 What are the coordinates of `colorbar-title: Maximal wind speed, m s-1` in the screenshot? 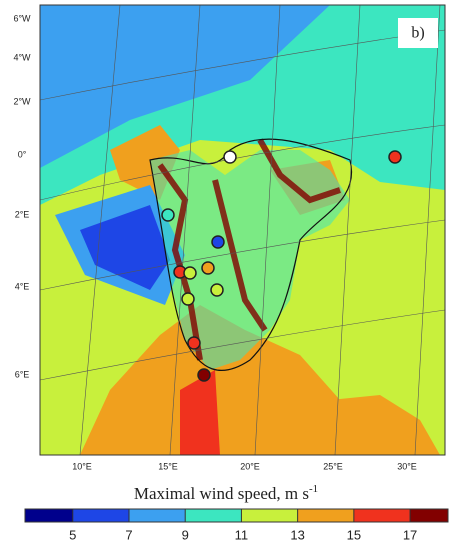 It's located at (226, 493).